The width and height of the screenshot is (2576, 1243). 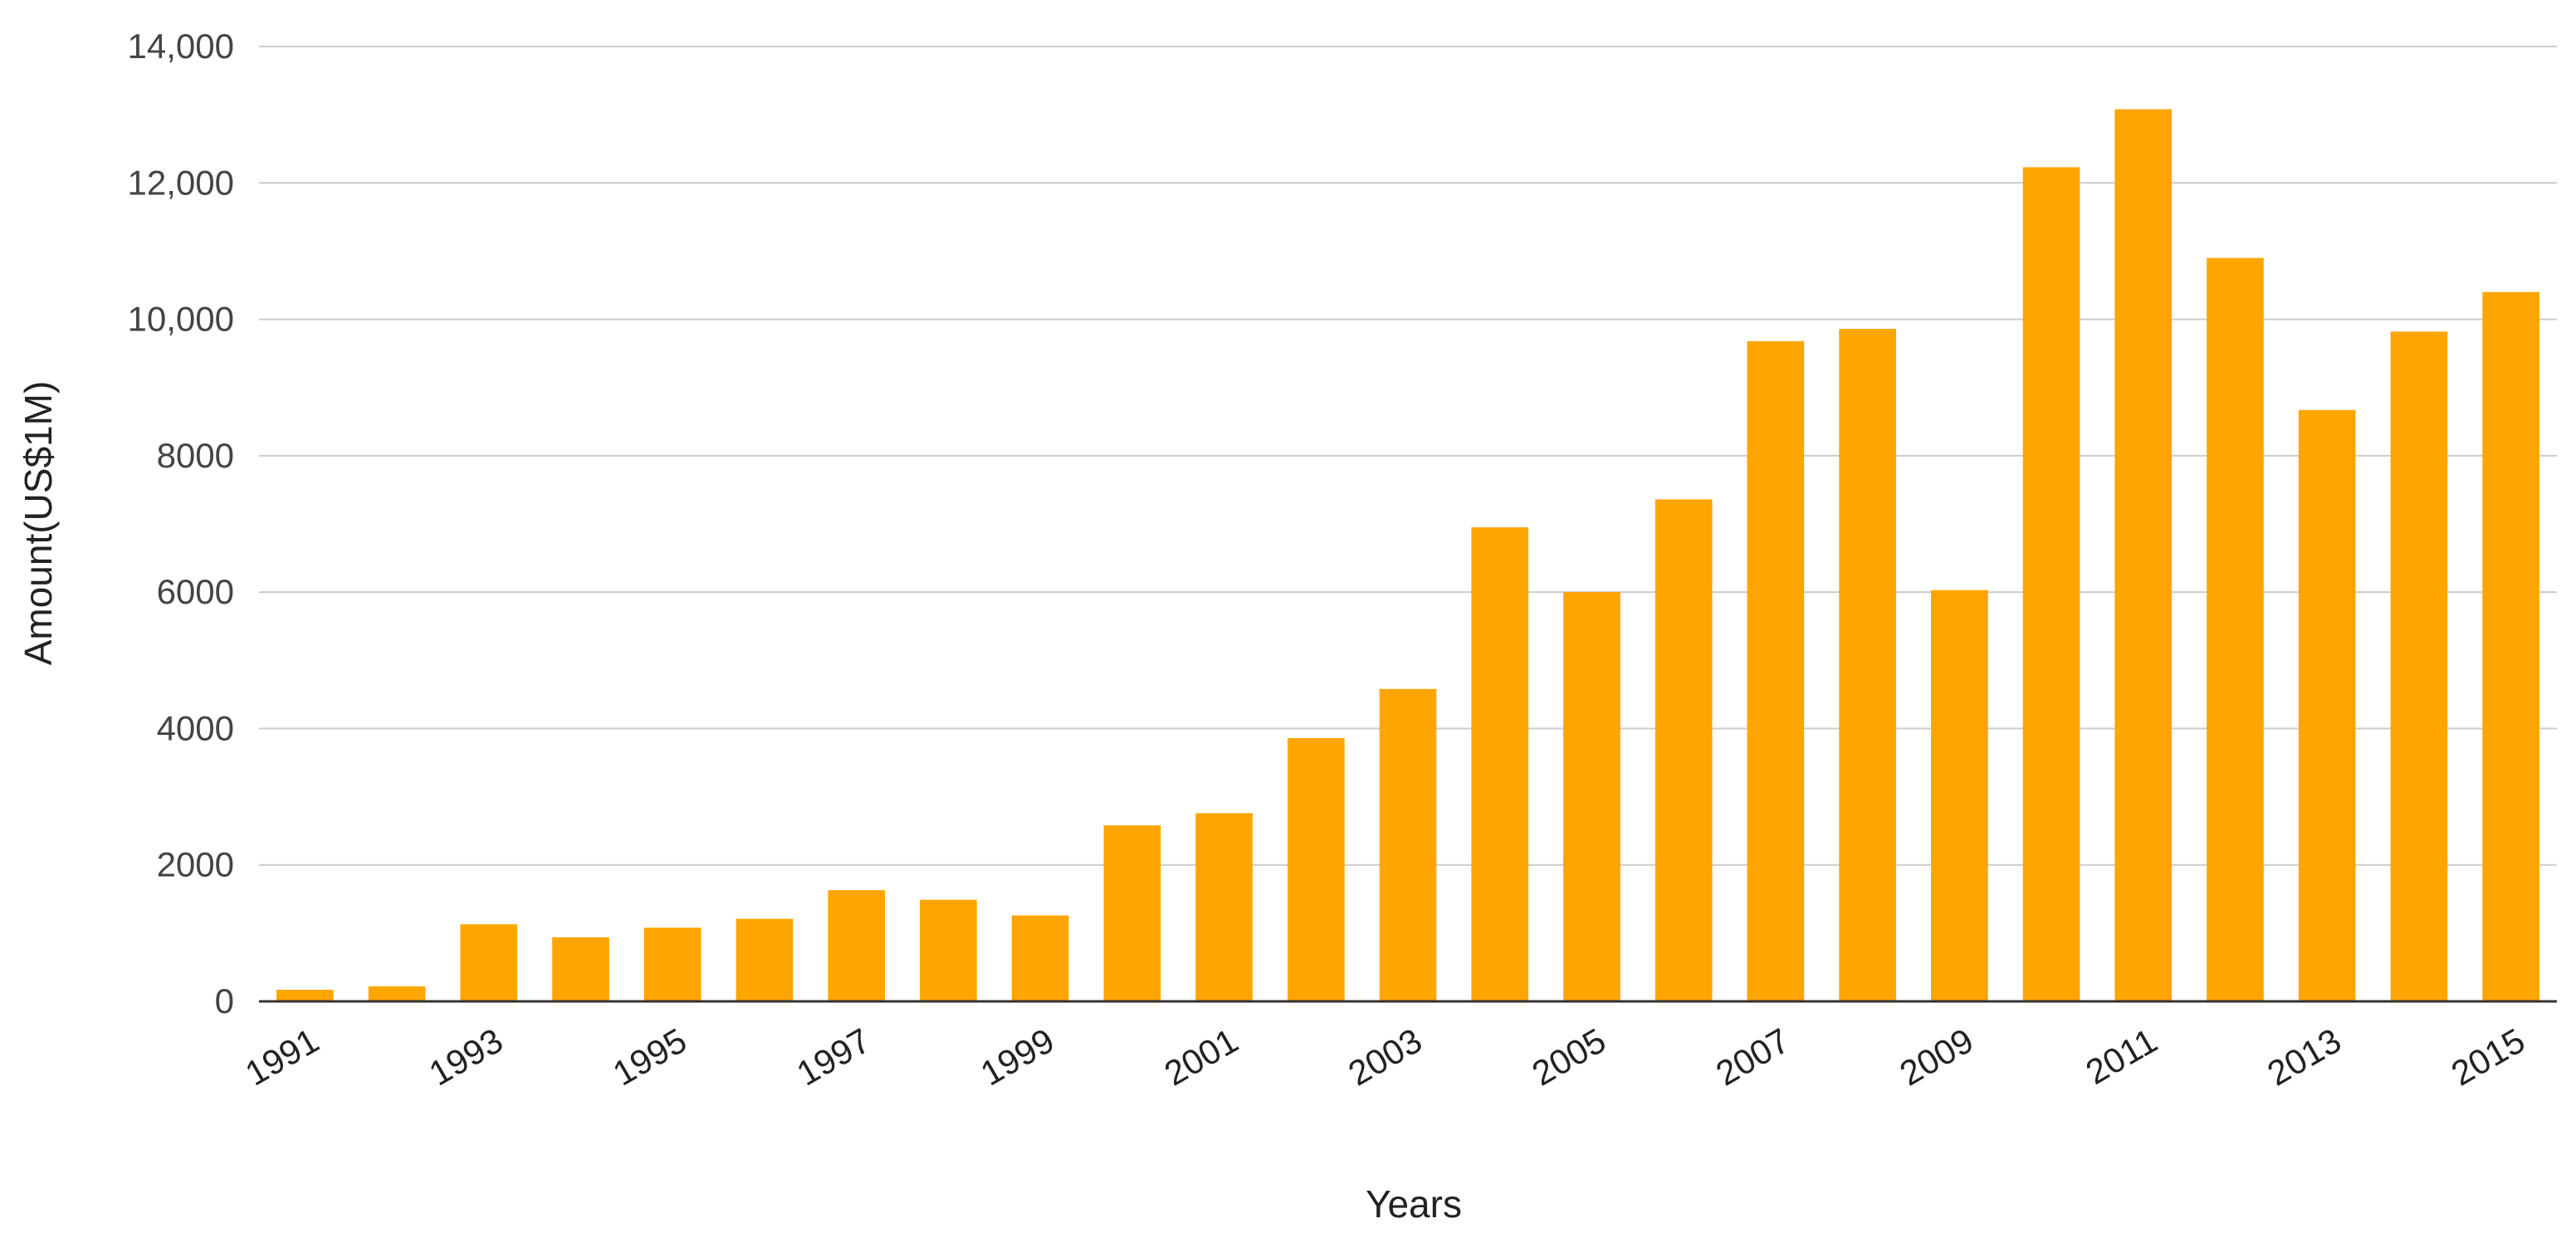 I want to click on x-tick-label-2009: 2009, so click(x=1936, y=1056).